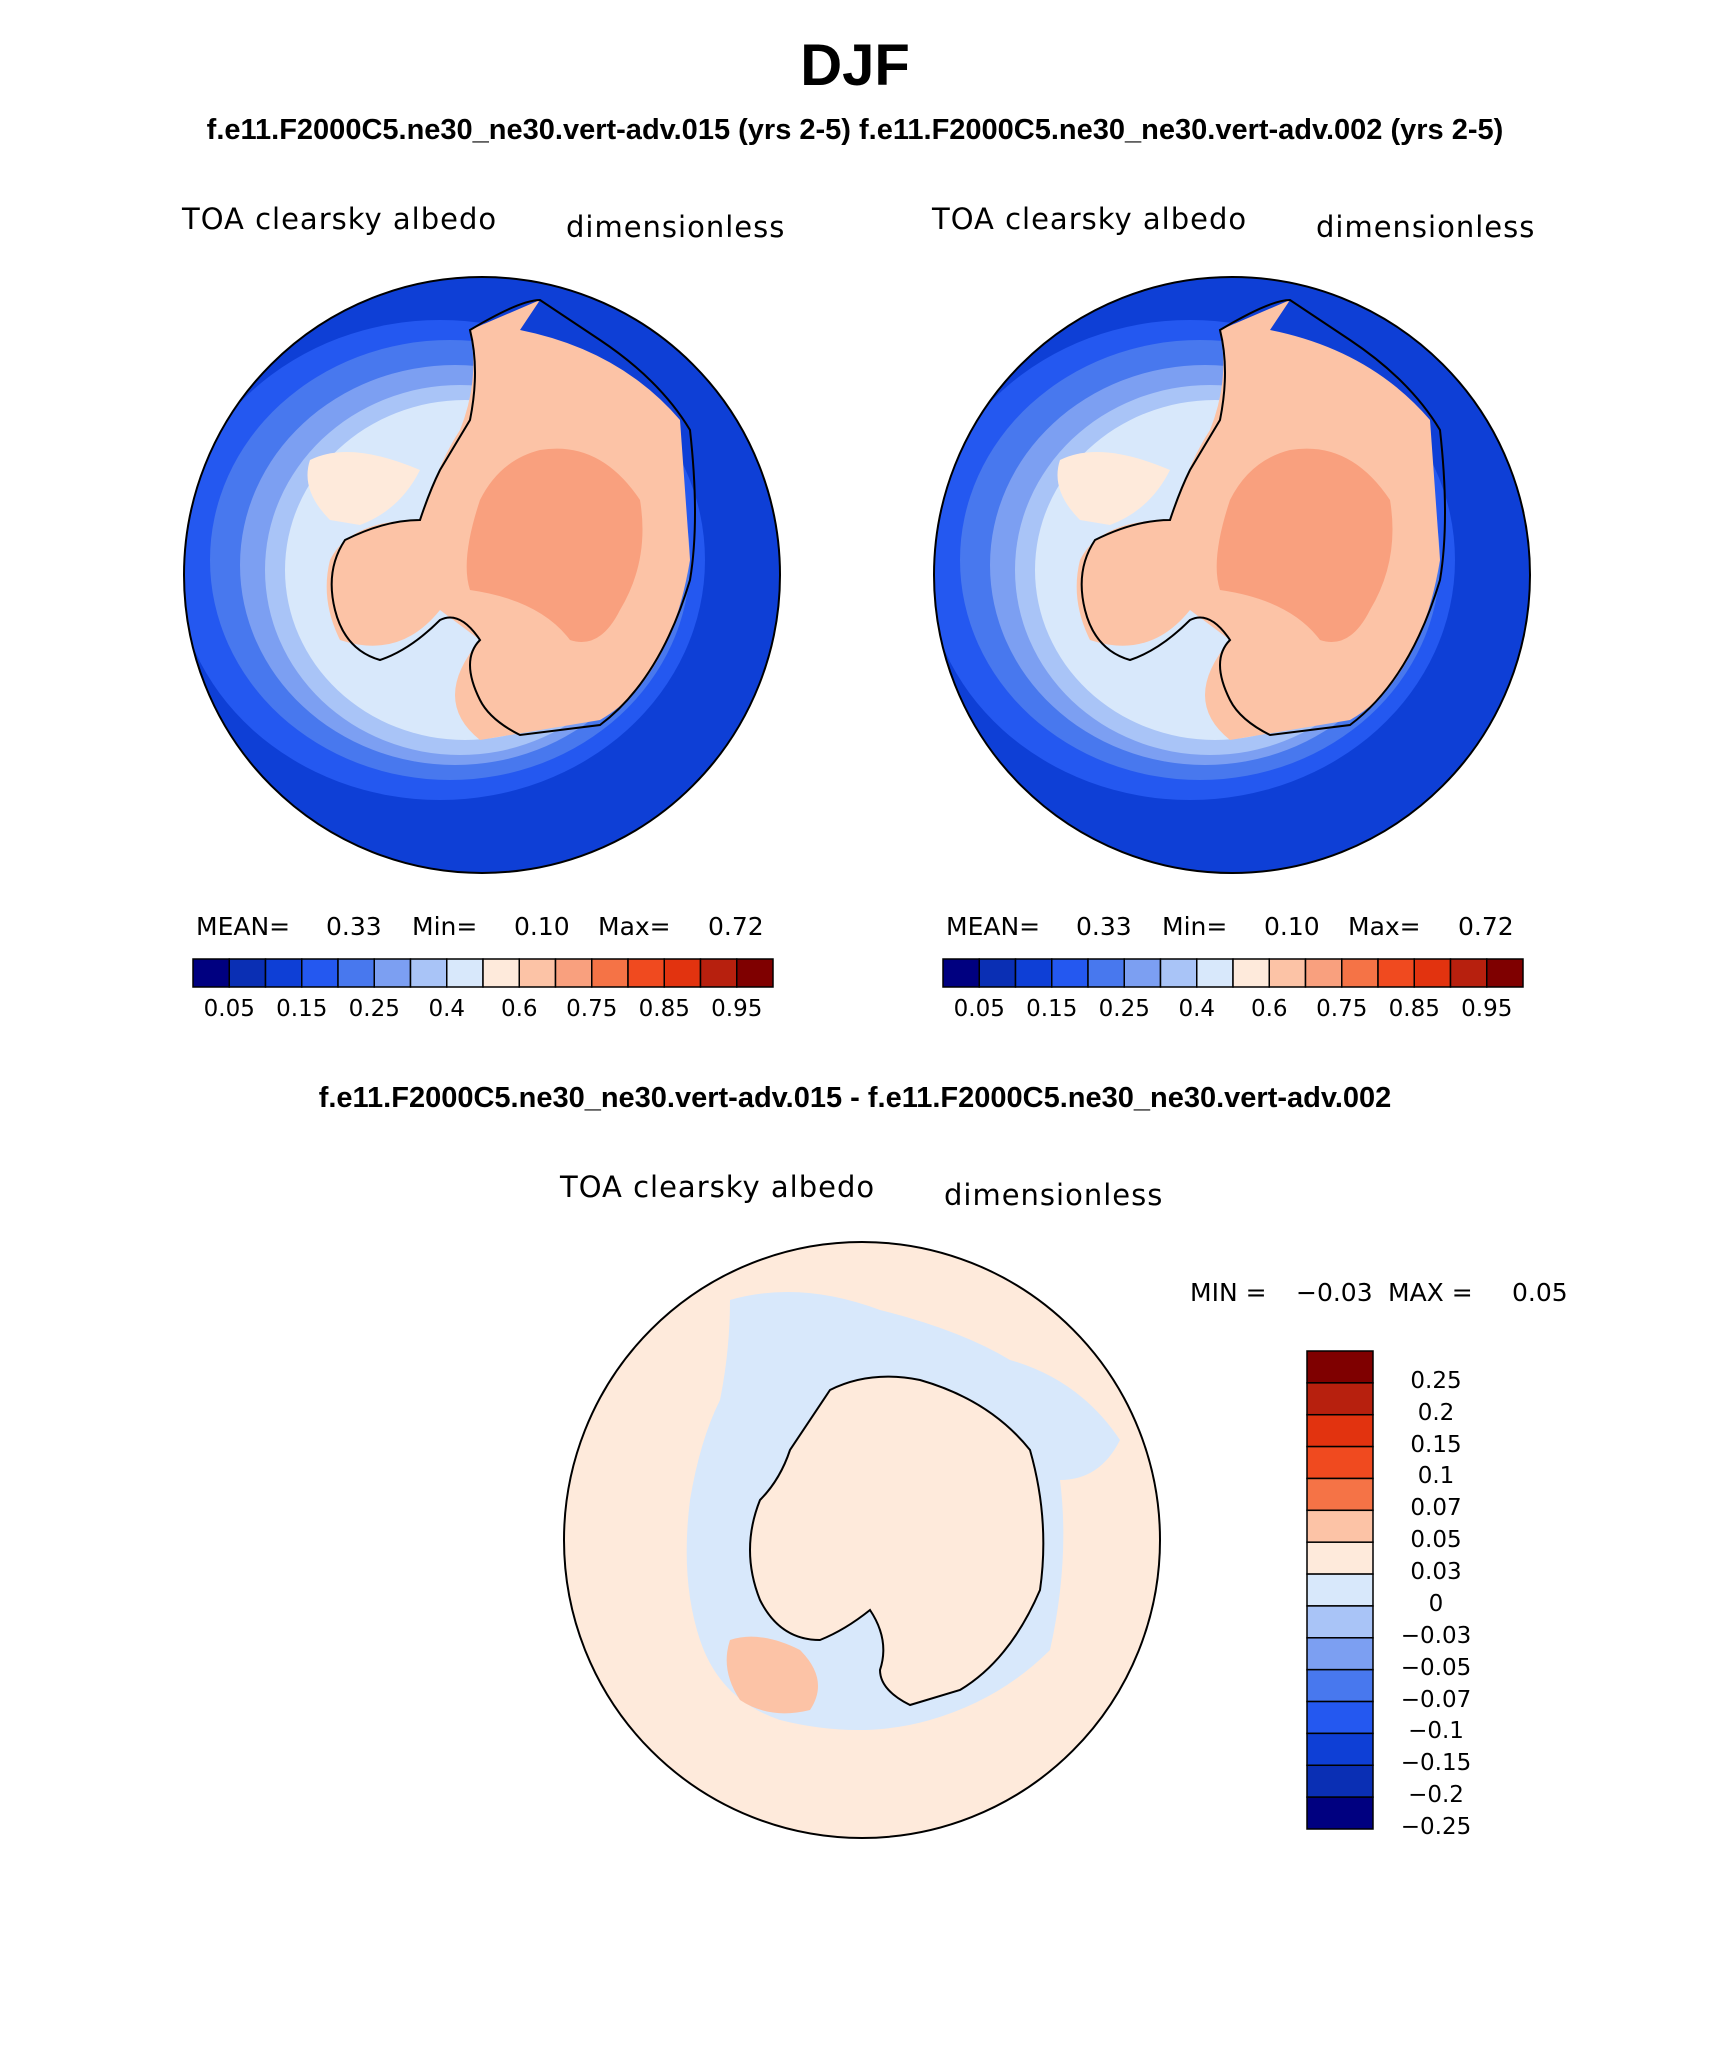  Describe the element at coordinates (855, 65) in the screenshot. I see `figure-title: DJF` at that location.